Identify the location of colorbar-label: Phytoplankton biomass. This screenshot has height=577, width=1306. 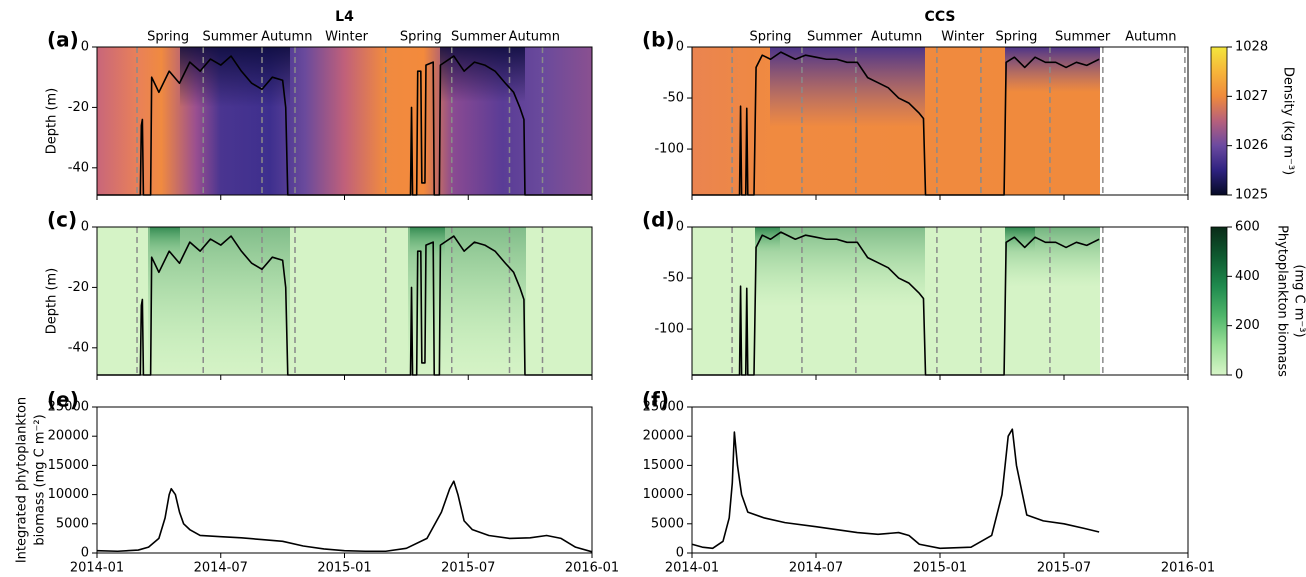
(1282, 301).